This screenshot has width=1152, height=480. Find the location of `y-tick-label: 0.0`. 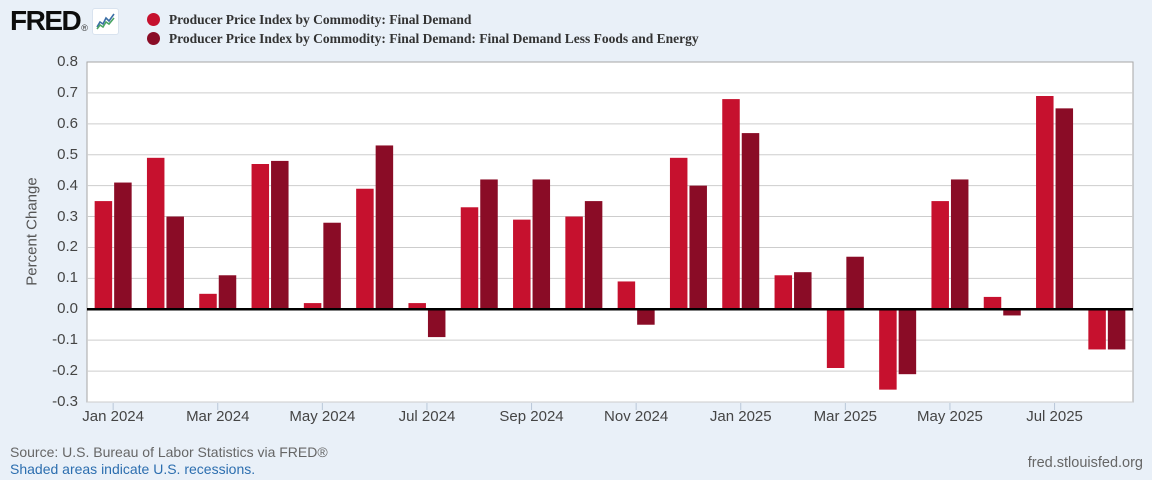

y-tick-label: 0.0 is located at coordinates (67, 309).